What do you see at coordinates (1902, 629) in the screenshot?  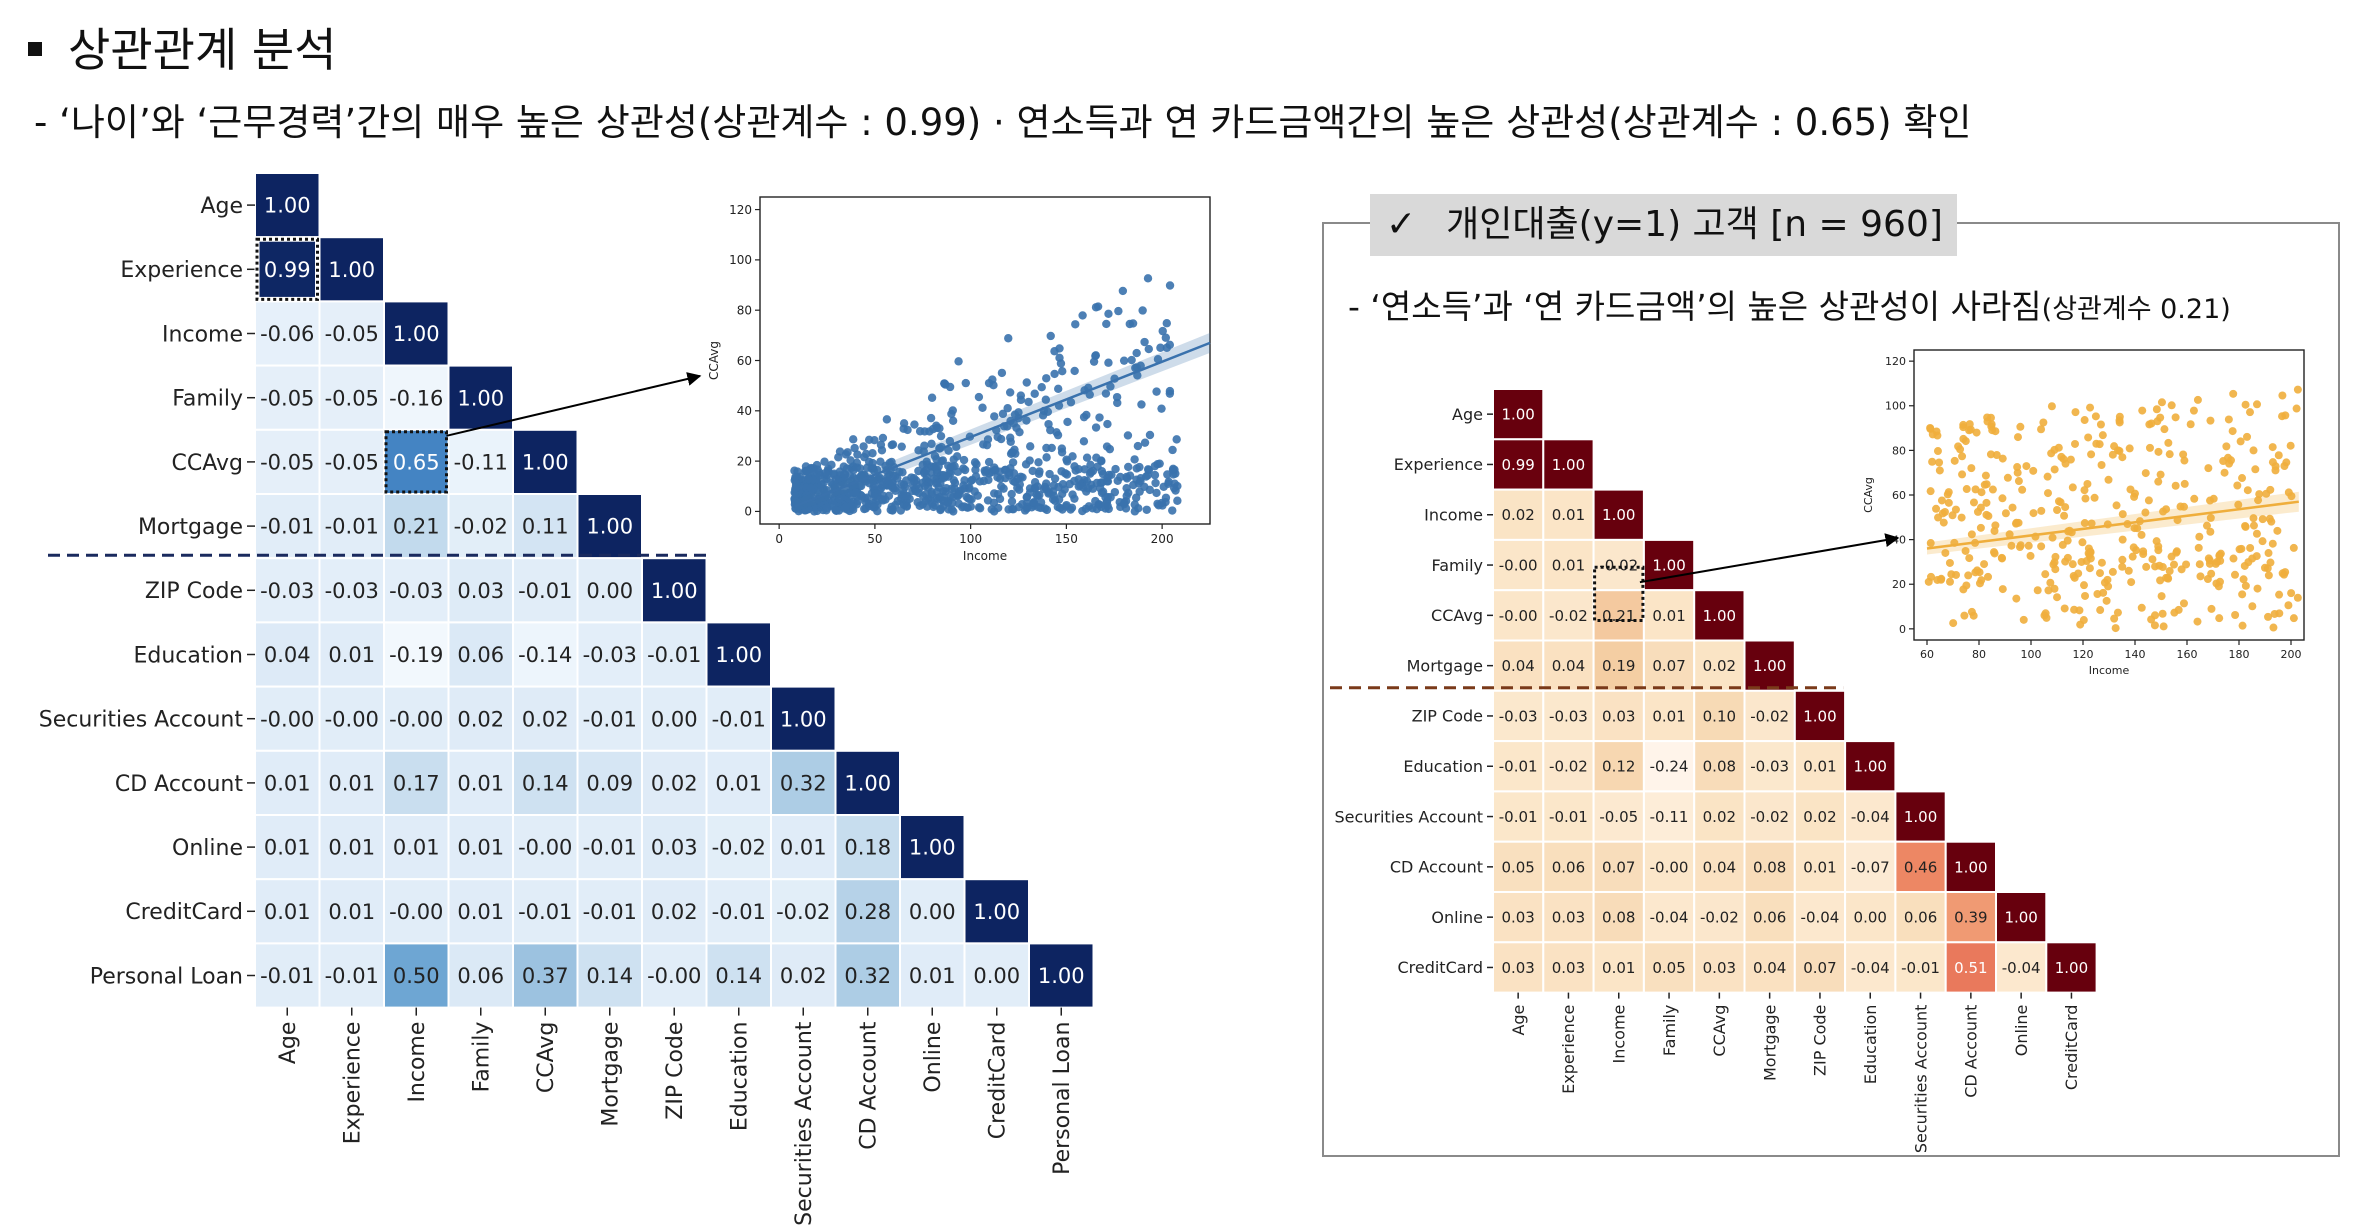 I see `y-tick-label: 0` at bounding box center [1902, 629].